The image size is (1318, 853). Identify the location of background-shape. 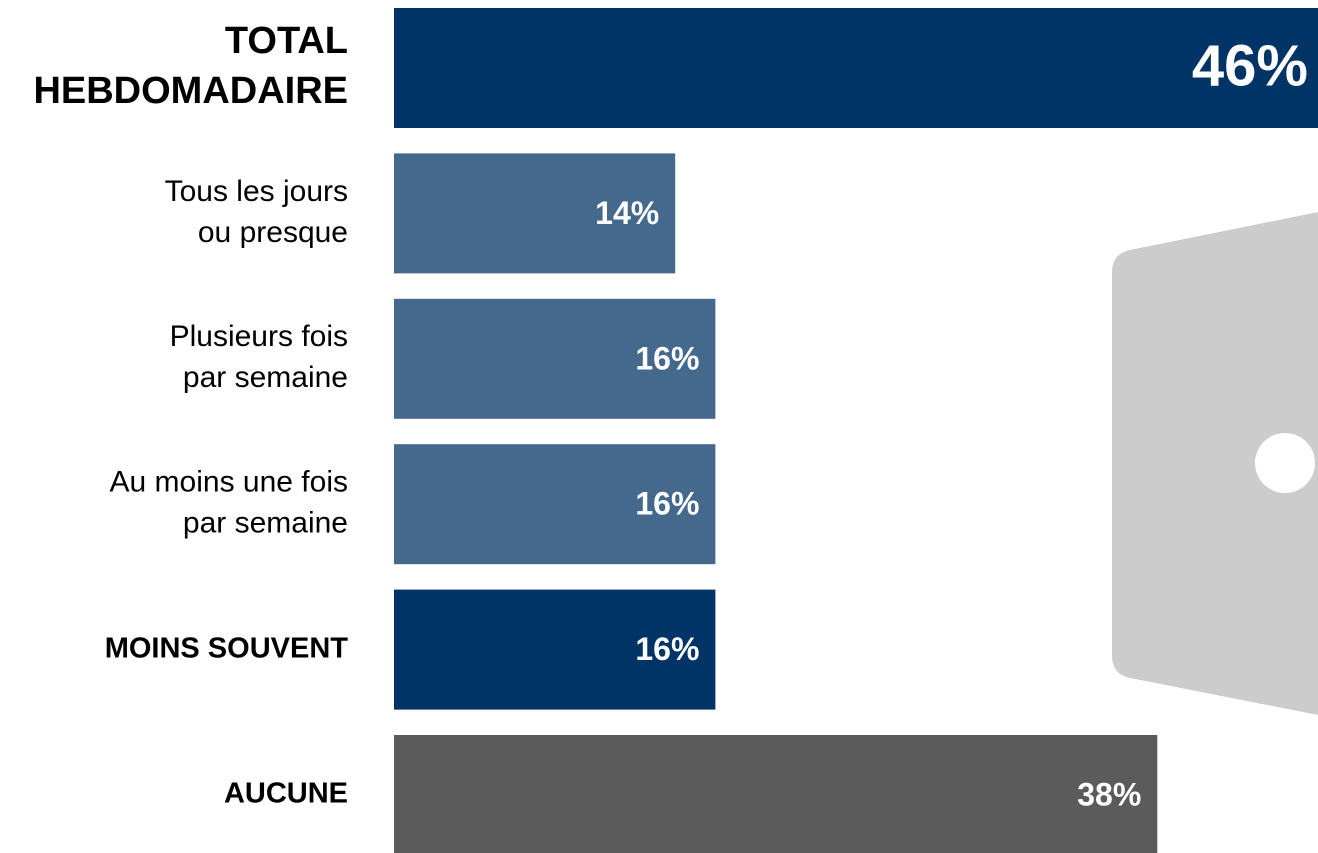
(1215, 463).